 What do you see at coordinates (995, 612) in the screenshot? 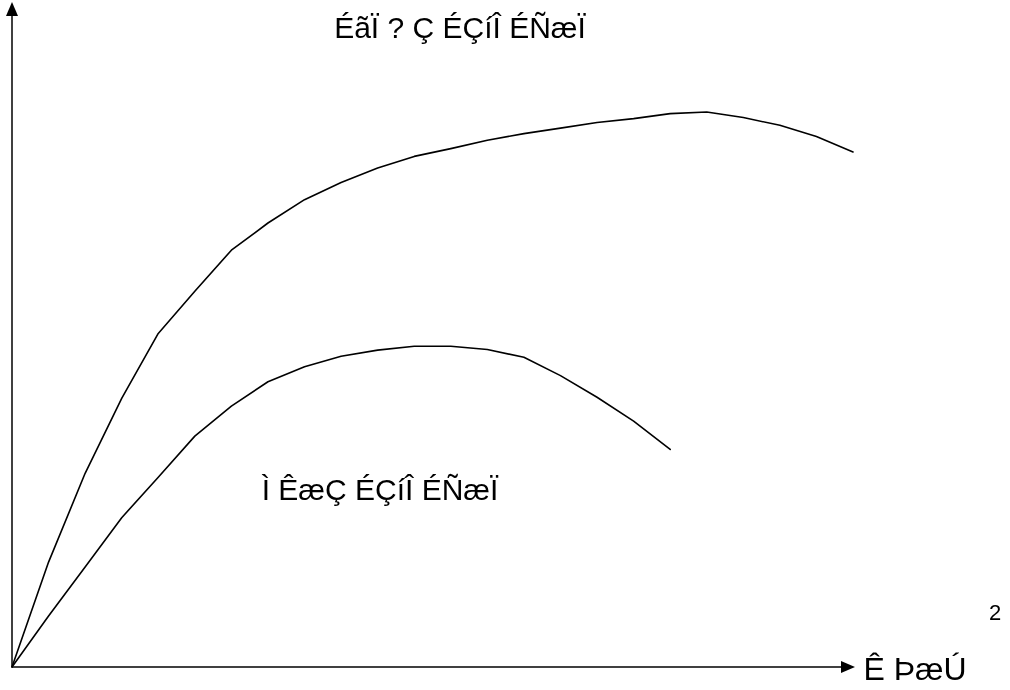
I see `text: 2` at bounding box center [995, 612].